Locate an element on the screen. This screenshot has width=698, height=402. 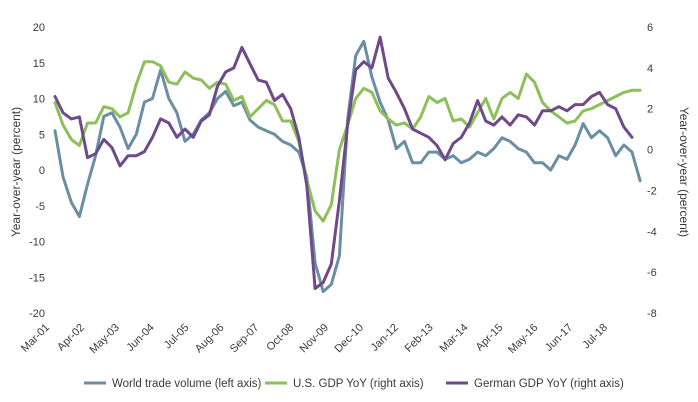
x-tick-label: Nov-09 is located at coordinates (315, 339).